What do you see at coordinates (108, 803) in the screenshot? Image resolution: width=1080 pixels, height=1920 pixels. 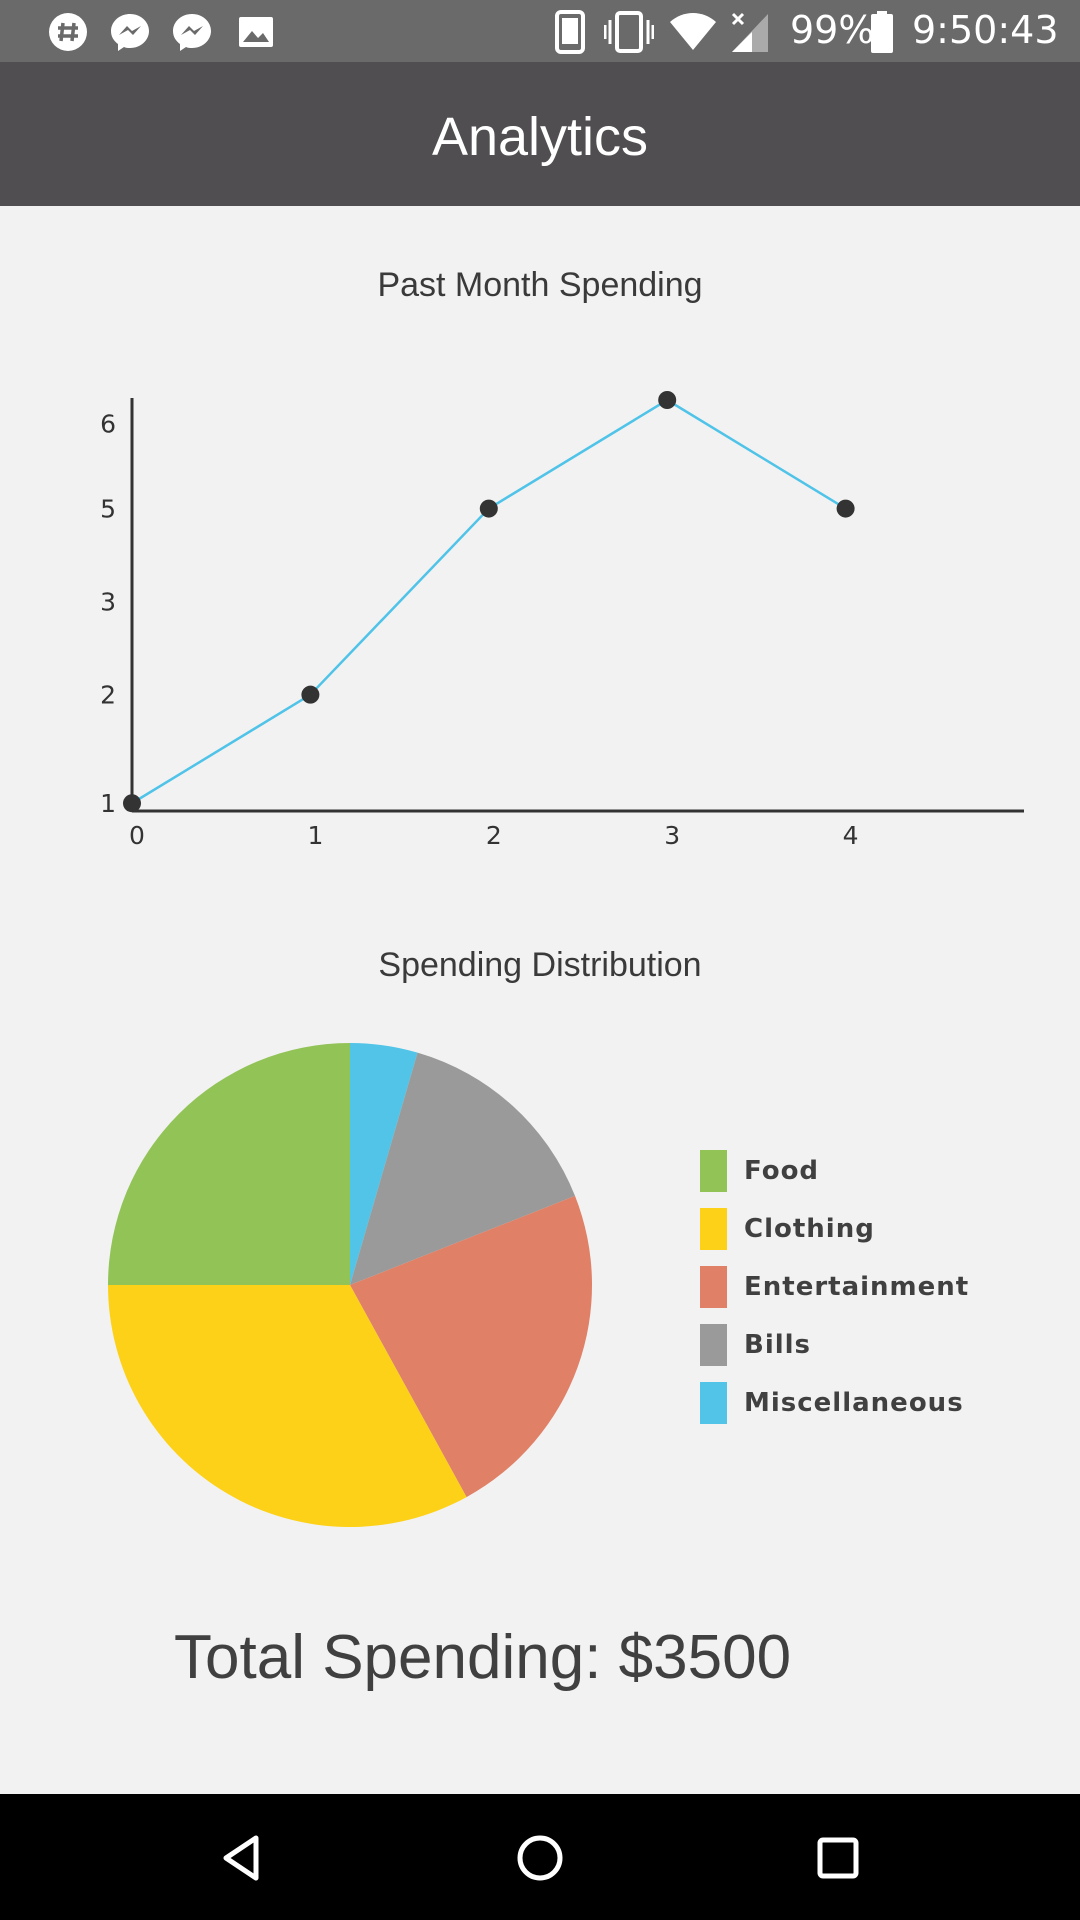 I see `y-tick-label: 1` at bounding box center [108, 803].